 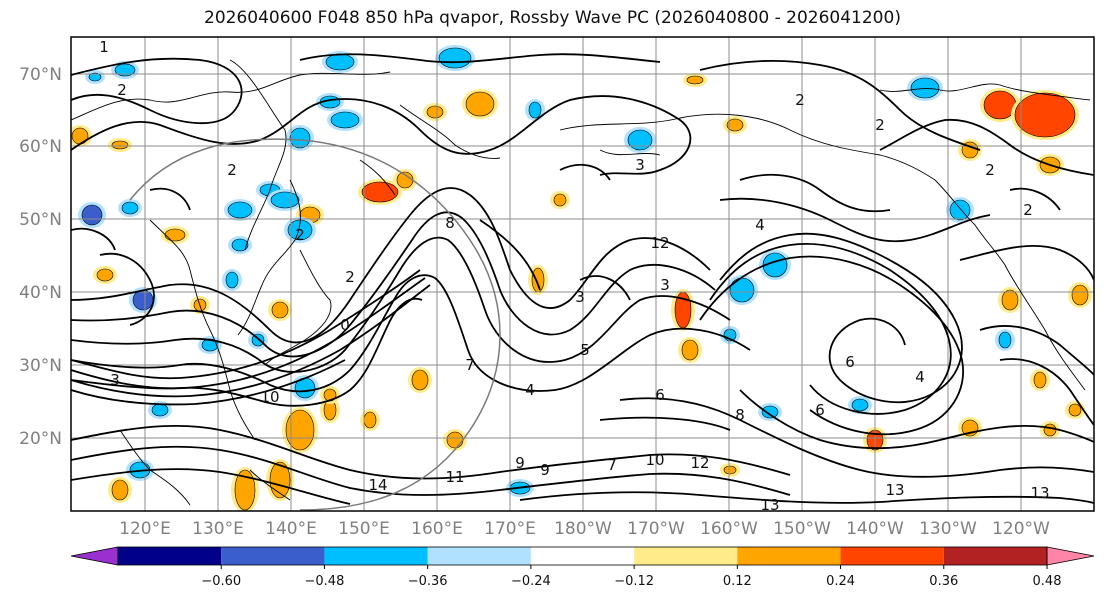 What do you see at coordinates (656, 529) in the screenshot?
I see `longitude-label: 170°W` at bounding box center [656, 529].